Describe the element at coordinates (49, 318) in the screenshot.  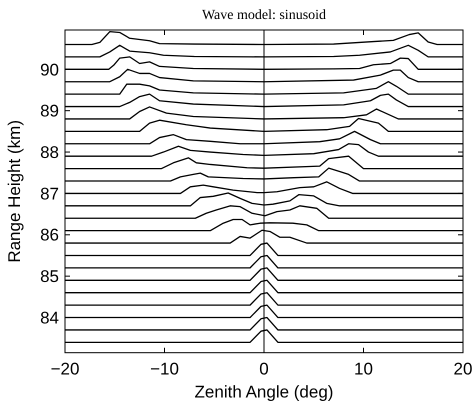
I see `y-tick-label: 84` at that location.